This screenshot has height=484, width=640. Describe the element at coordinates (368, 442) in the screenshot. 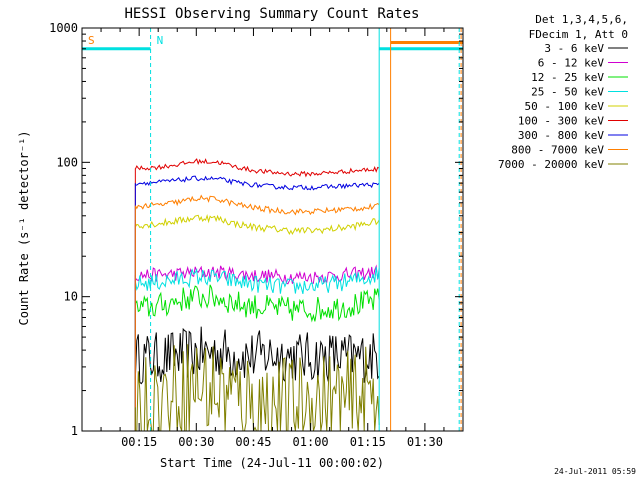

I see `x-tick-label: 01:15` at that location.